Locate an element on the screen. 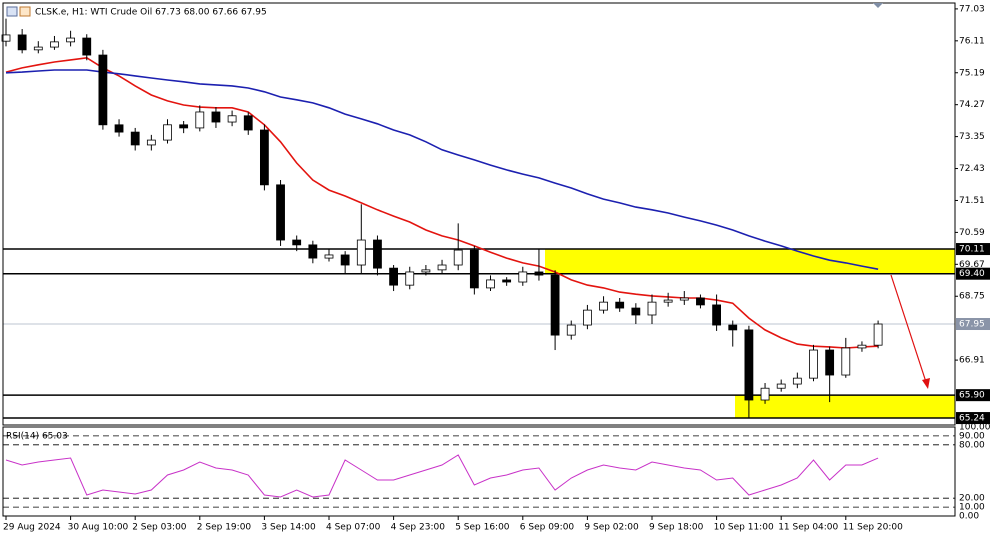 Image resolution: width=998 pixels, height=538 pixels. x-tick-label: 2 Sep 03:00 is located at coordinates (159, 528).